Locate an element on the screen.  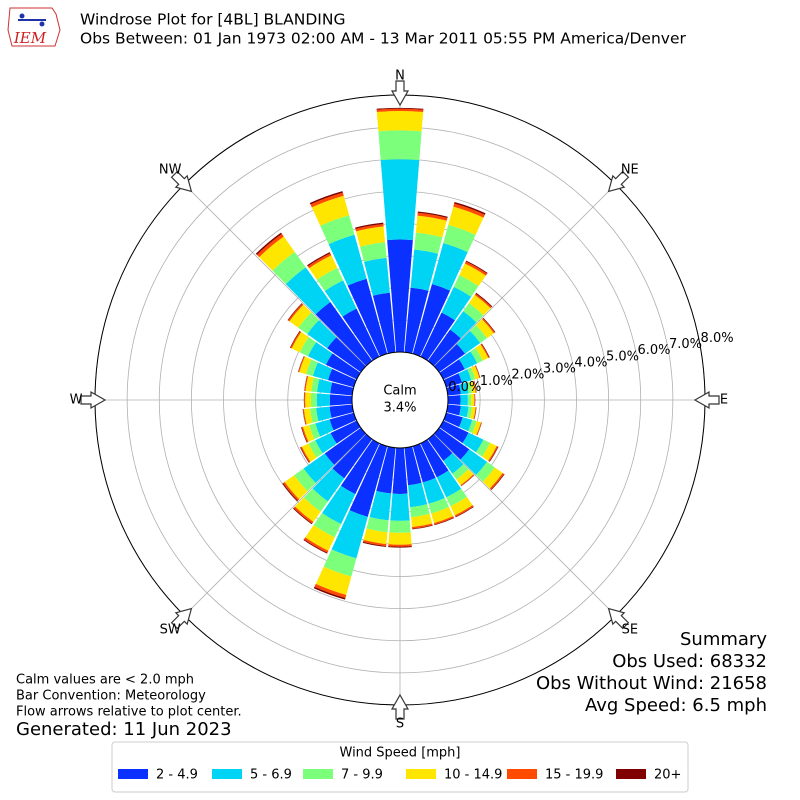
compass-label: NE is located at coordinates (630, 170).